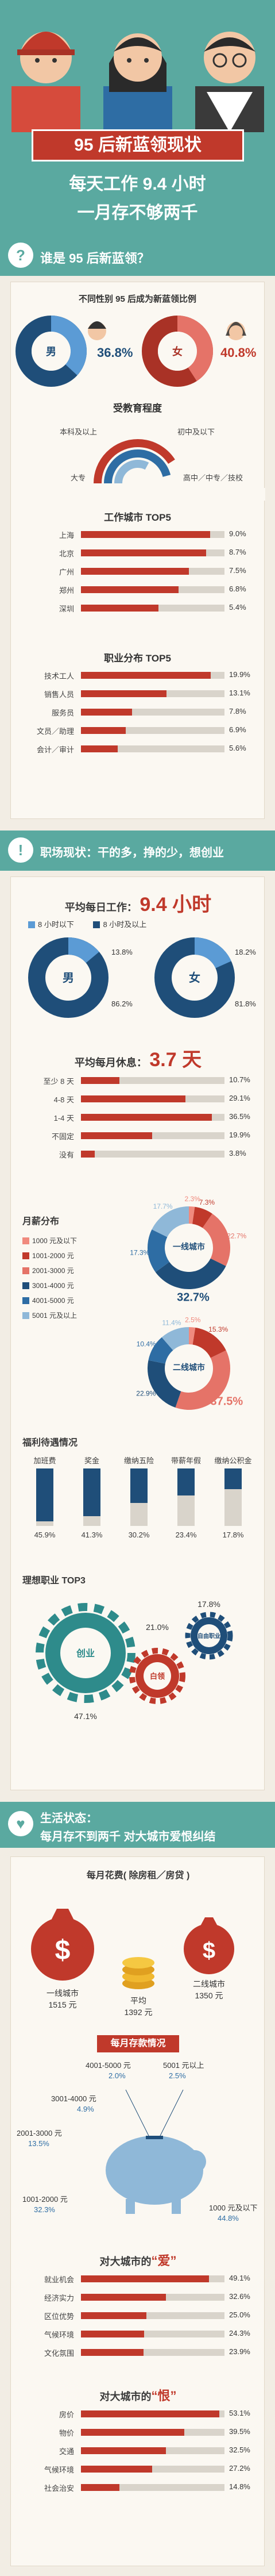 Image resolution: width=275 pixels, height=2576 pixels. What do you see at coordinates (44, 2209) in the screenshot?
I see `save-4-value: 32.3%` at bounding box center [44, 2209].